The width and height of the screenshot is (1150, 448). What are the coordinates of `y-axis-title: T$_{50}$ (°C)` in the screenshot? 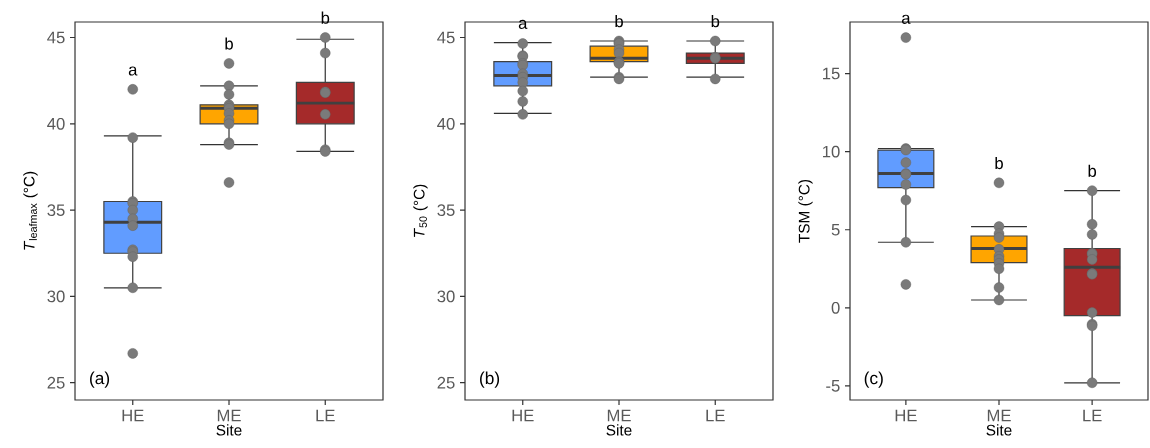 It's located at (420, 210).